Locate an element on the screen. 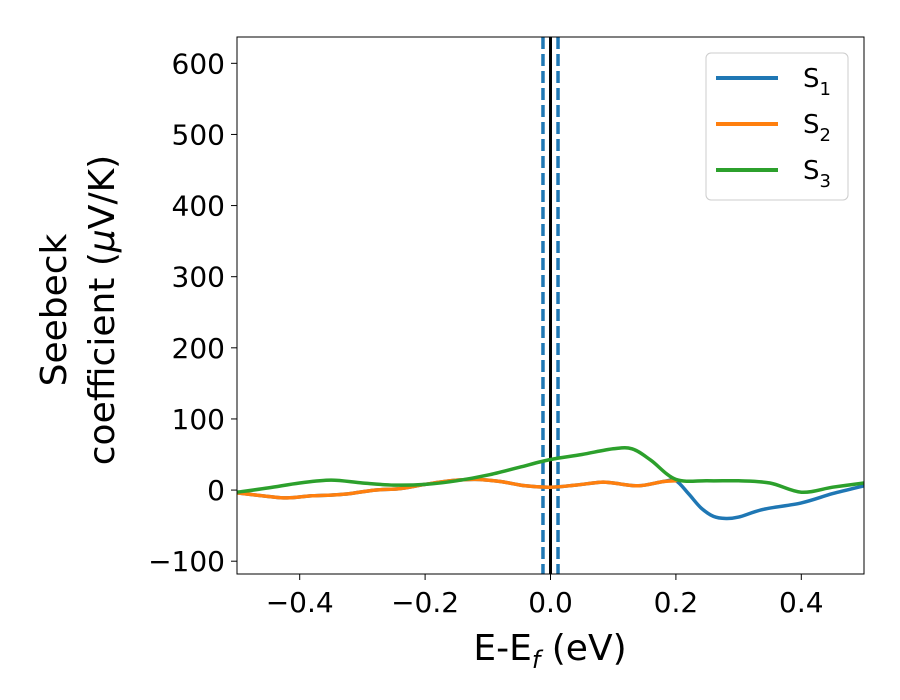 This screenshot has width=900, height=700. legend-box is located at coordinates (777, 126).